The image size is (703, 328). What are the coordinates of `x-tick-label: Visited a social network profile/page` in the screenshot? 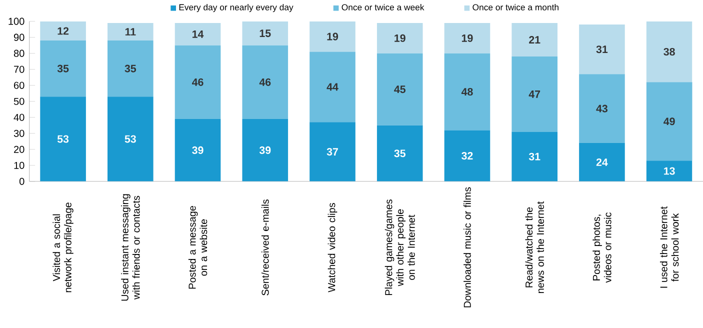 It's located at (63, 247).